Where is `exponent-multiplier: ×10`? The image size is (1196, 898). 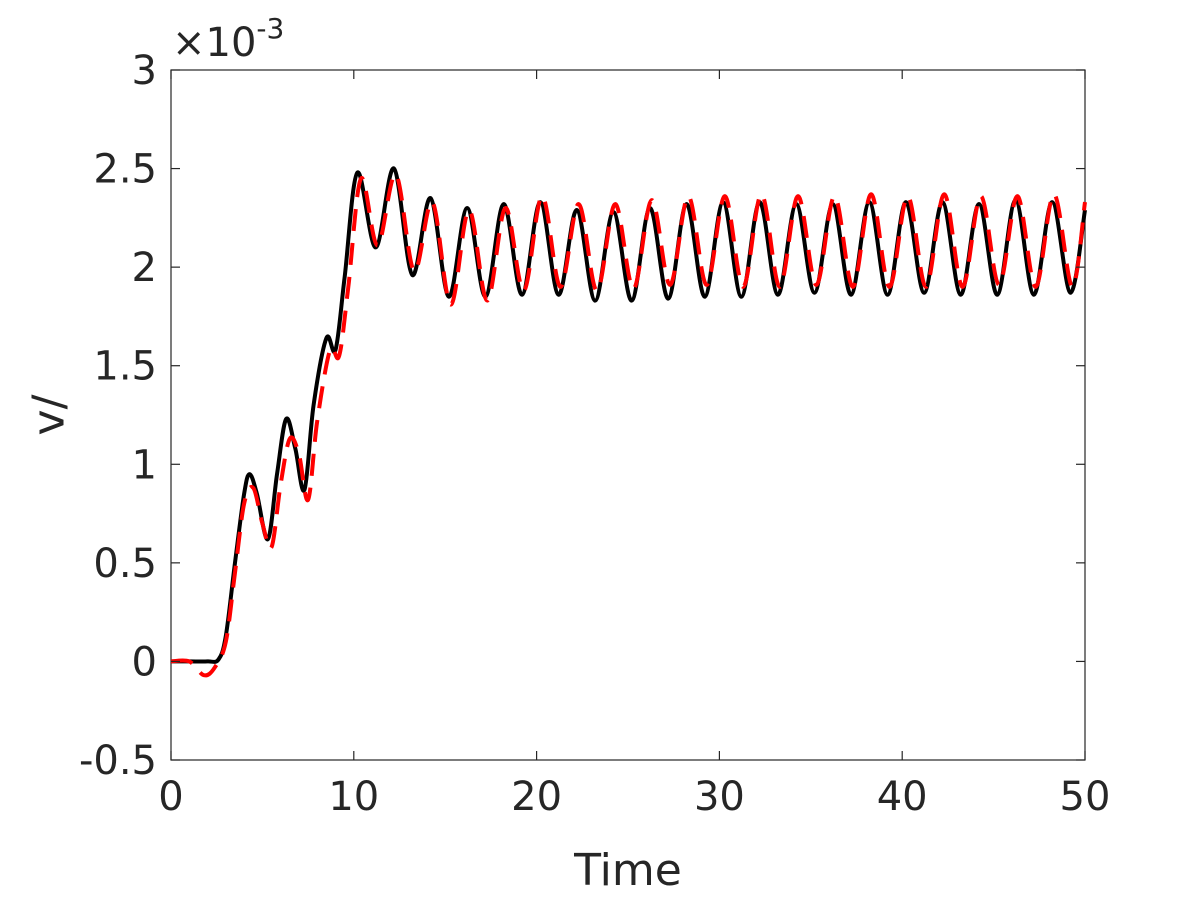 exponent-multiplier: ×10 is located at coordinates (214, 43).